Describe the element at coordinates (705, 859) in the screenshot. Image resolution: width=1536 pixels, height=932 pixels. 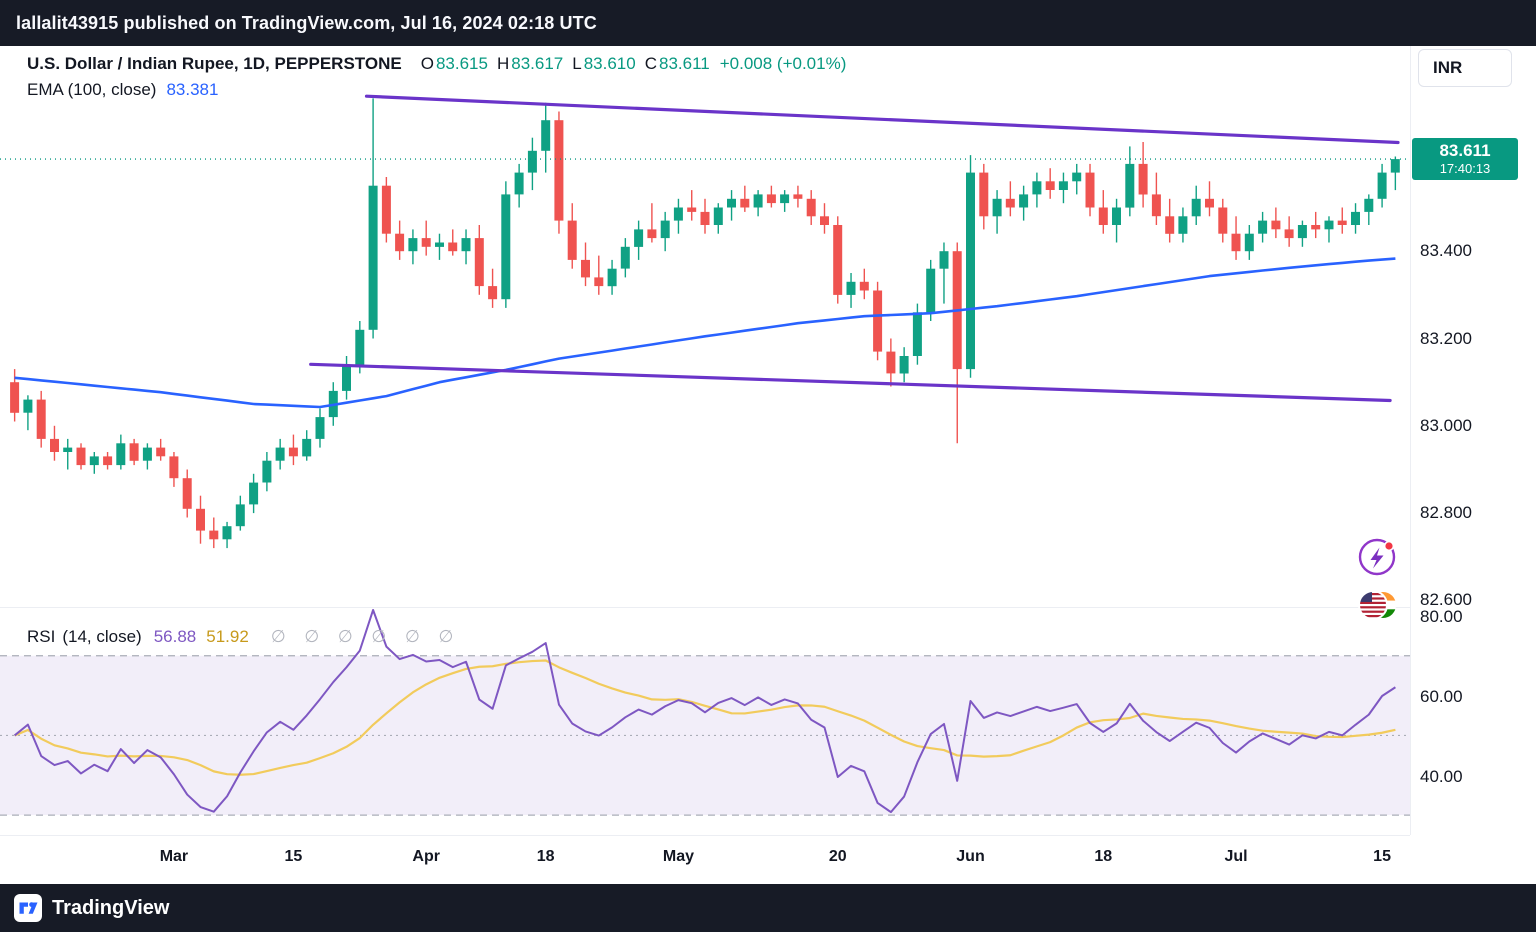
I see `time-axis: Mar 15 Apr 18 May 20 Jun 18 Jul 15` at that location.